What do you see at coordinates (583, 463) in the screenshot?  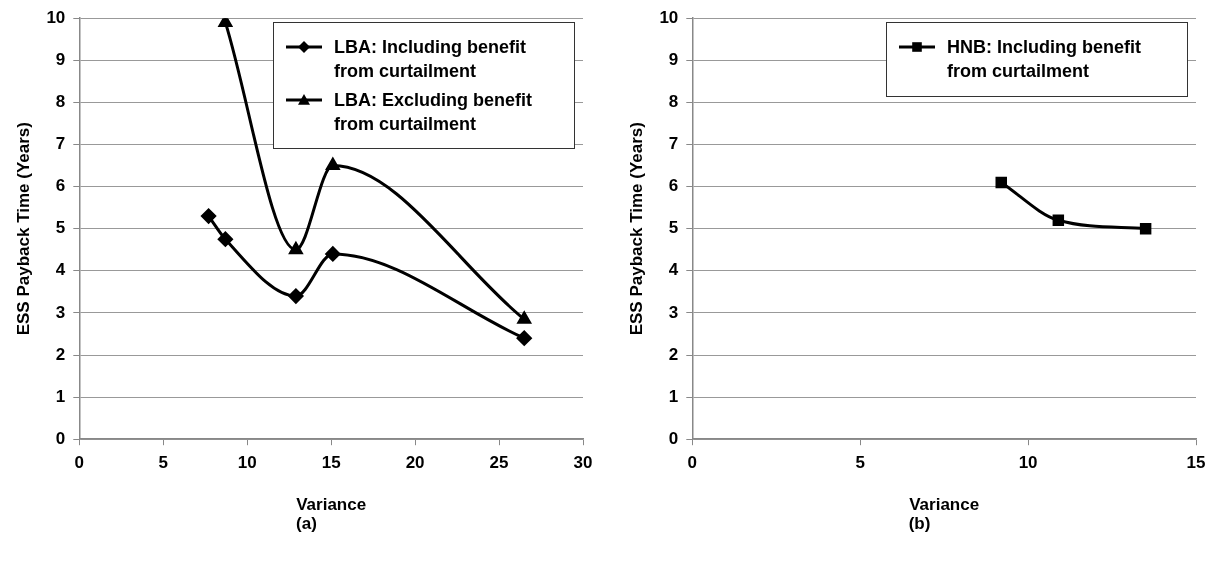 I see `x-tick-label: 30` at bounding box center [583, 463].